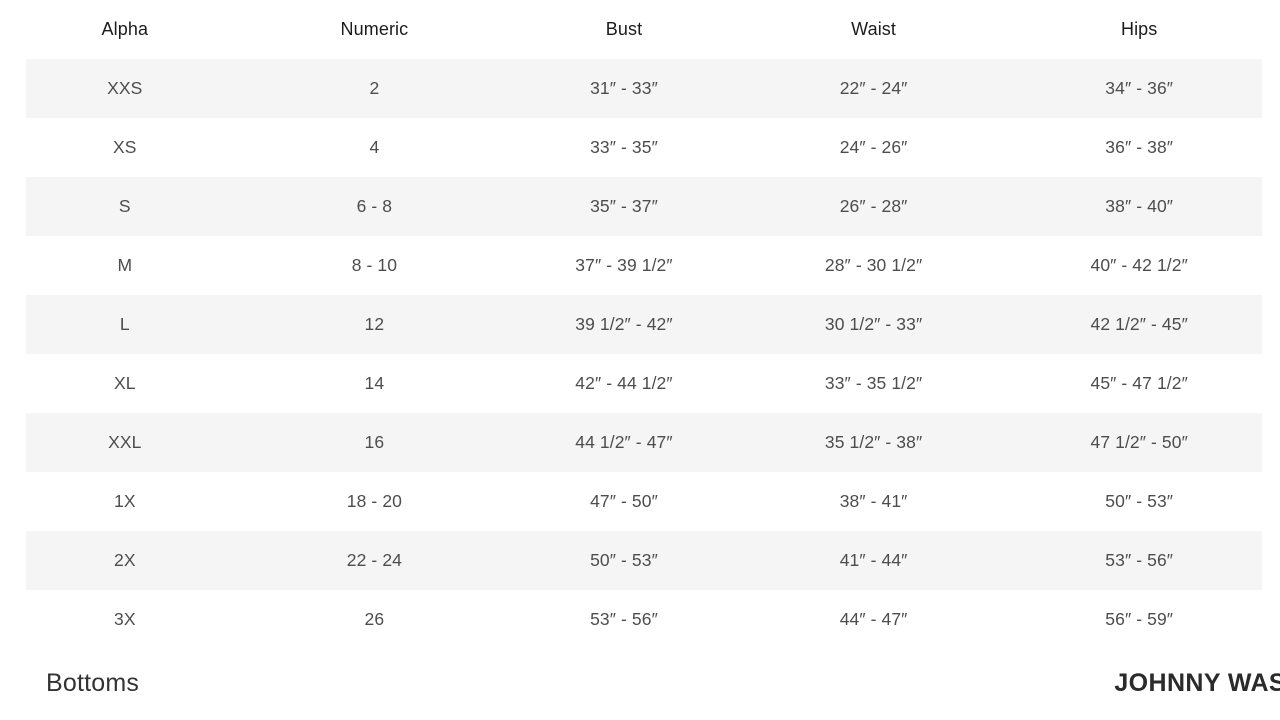 This screenshot has height=720, width=1280. I want to click on table-row: 1X 18 - 20 47″ - 50″ 38″ - 41″ 50″ - 53″, so click(640, 501).